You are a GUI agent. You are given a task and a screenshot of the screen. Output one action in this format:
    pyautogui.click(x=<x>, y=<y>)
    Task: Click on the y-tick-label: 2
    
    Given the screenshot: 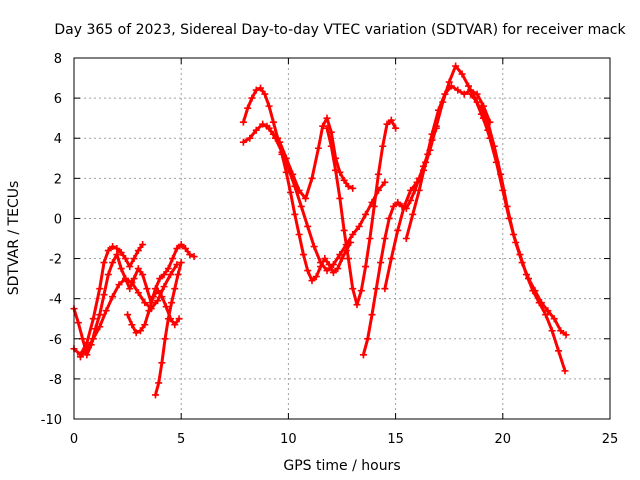 What is the action you would take?
    pyautogui.click(x=58, y=179)
    